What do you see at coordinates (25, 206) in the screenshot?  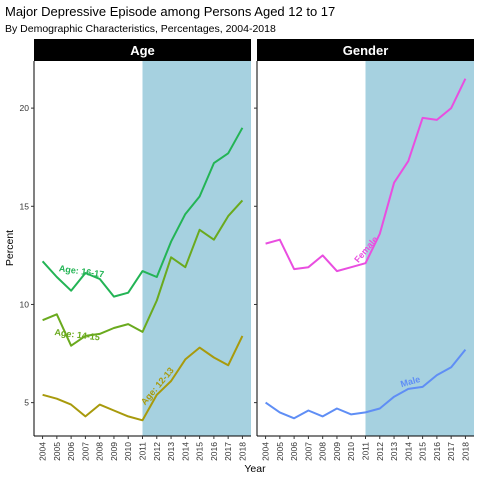 I see `y-tick-label: 15` at bounding box center [25, 206].